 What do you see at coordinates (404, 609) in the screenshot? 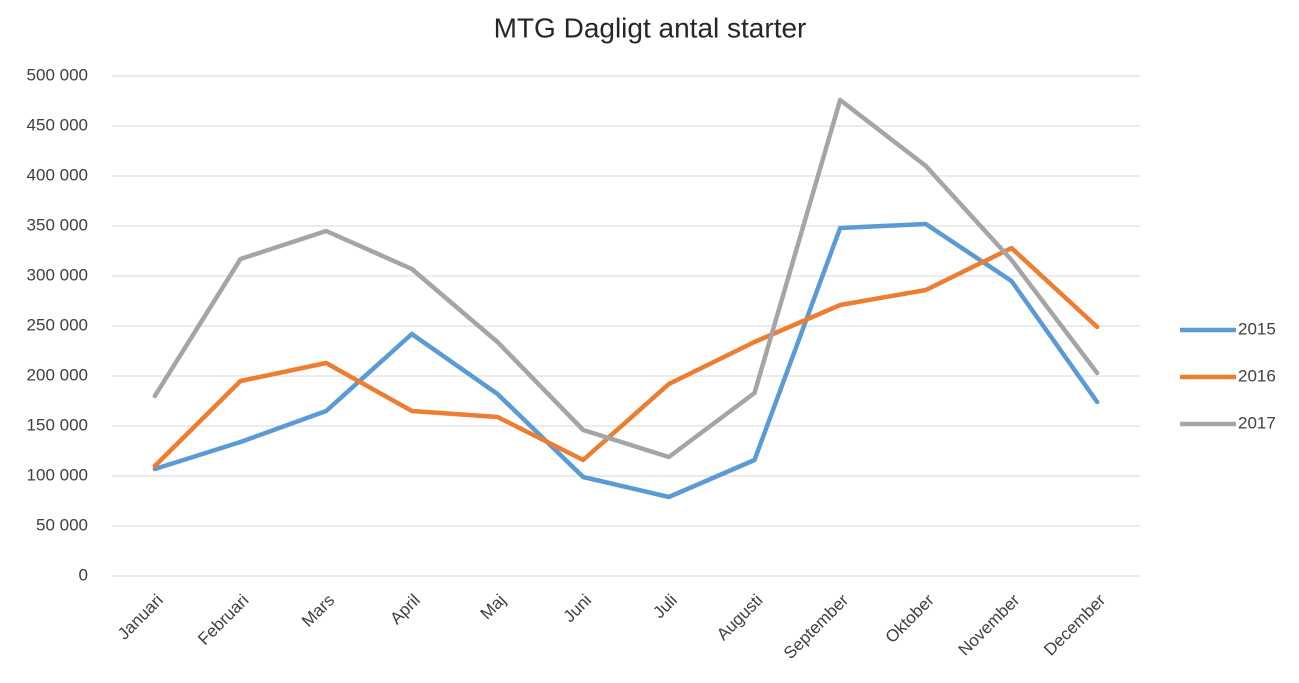
I see `x-tick-label: April` at bounding box center [404, 609].